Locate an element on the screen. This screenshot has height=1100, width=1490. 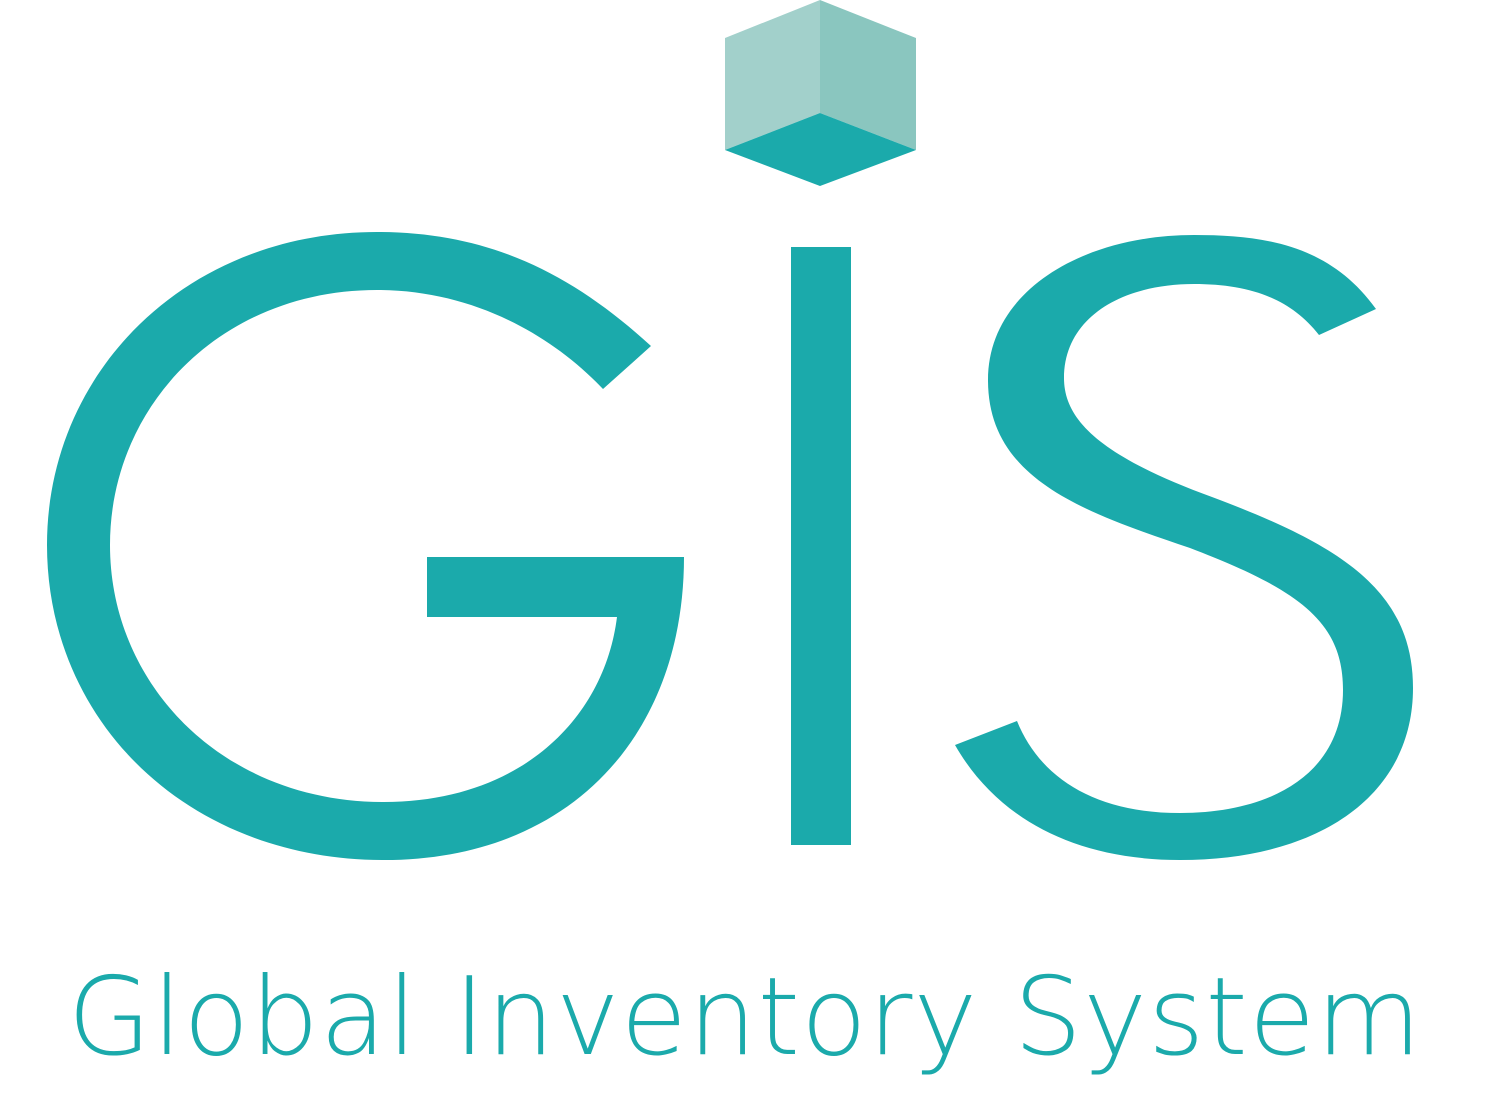
cube-left-face is located at coordinates (772, 75).